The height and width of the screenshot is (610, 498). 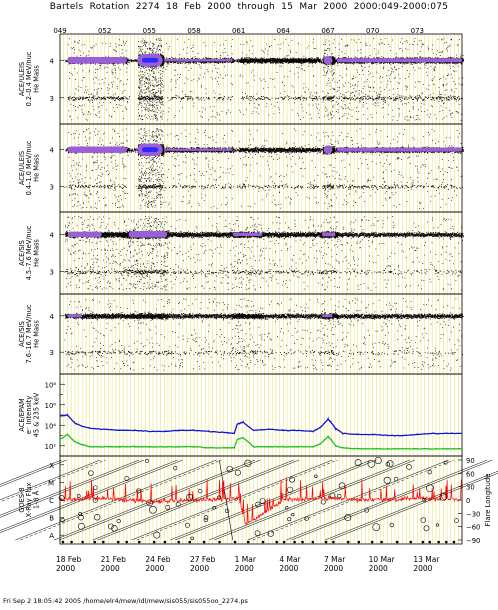 I want to click on date-tick-label: 27 Feb, so click(x=202, y=559).